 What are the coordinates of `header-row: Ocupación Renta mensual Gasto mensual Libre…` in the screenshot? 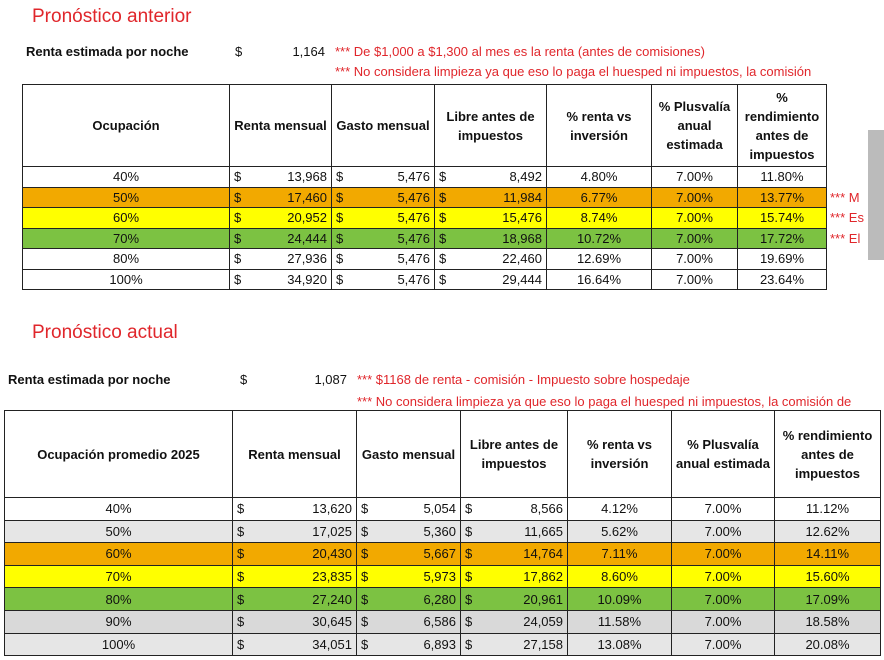 It's located at (424, 125).